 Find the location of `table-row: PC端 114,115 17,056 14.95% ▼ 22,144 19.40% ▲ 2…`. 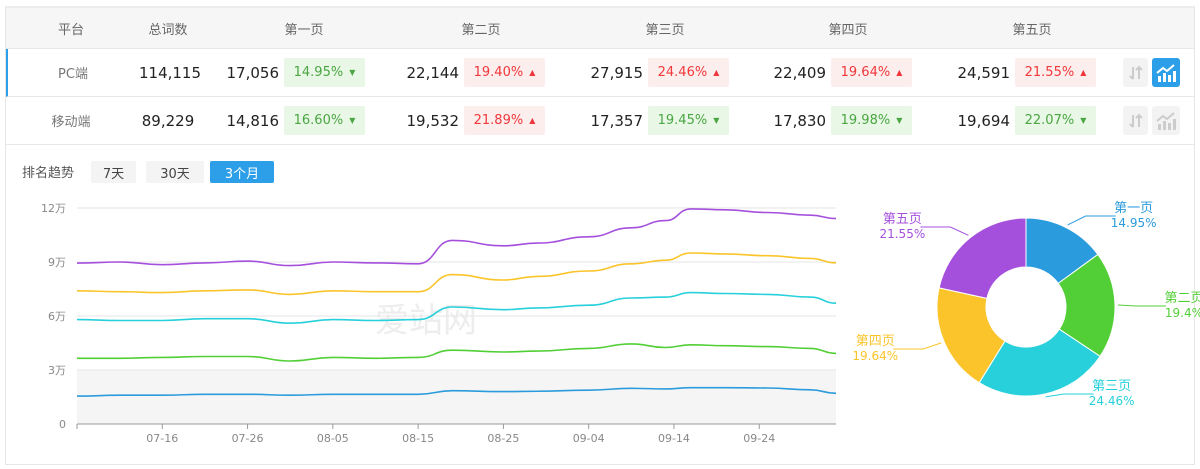

table-row: PC端 114,115 17,056 14.95% ▼ 22,144 19.40% ▲ 2… is located at coordinates (600, 73).